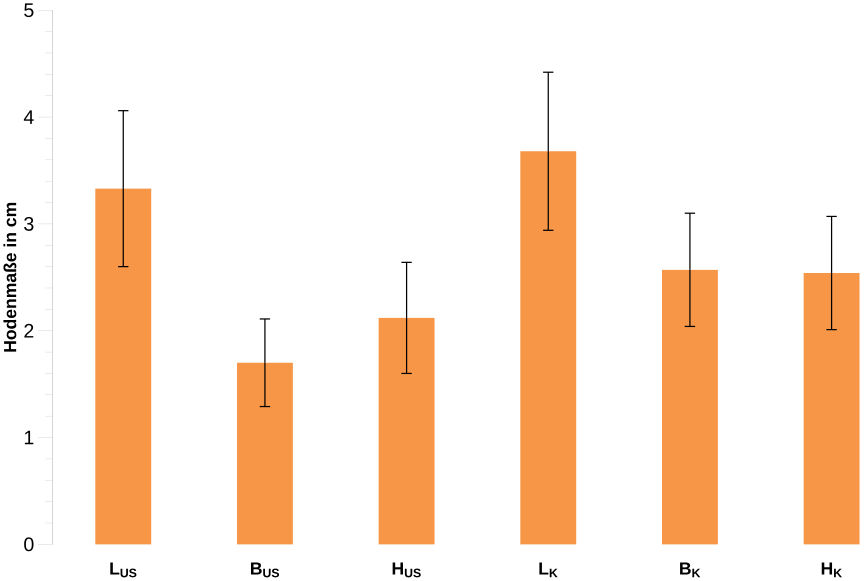 The width and height of the screenshot is (867, 581). What do you see at coordinates (548, 570) in the screenshot?
I see `x-tick-label: L$_{K}$` at bounding box center [548, 570].